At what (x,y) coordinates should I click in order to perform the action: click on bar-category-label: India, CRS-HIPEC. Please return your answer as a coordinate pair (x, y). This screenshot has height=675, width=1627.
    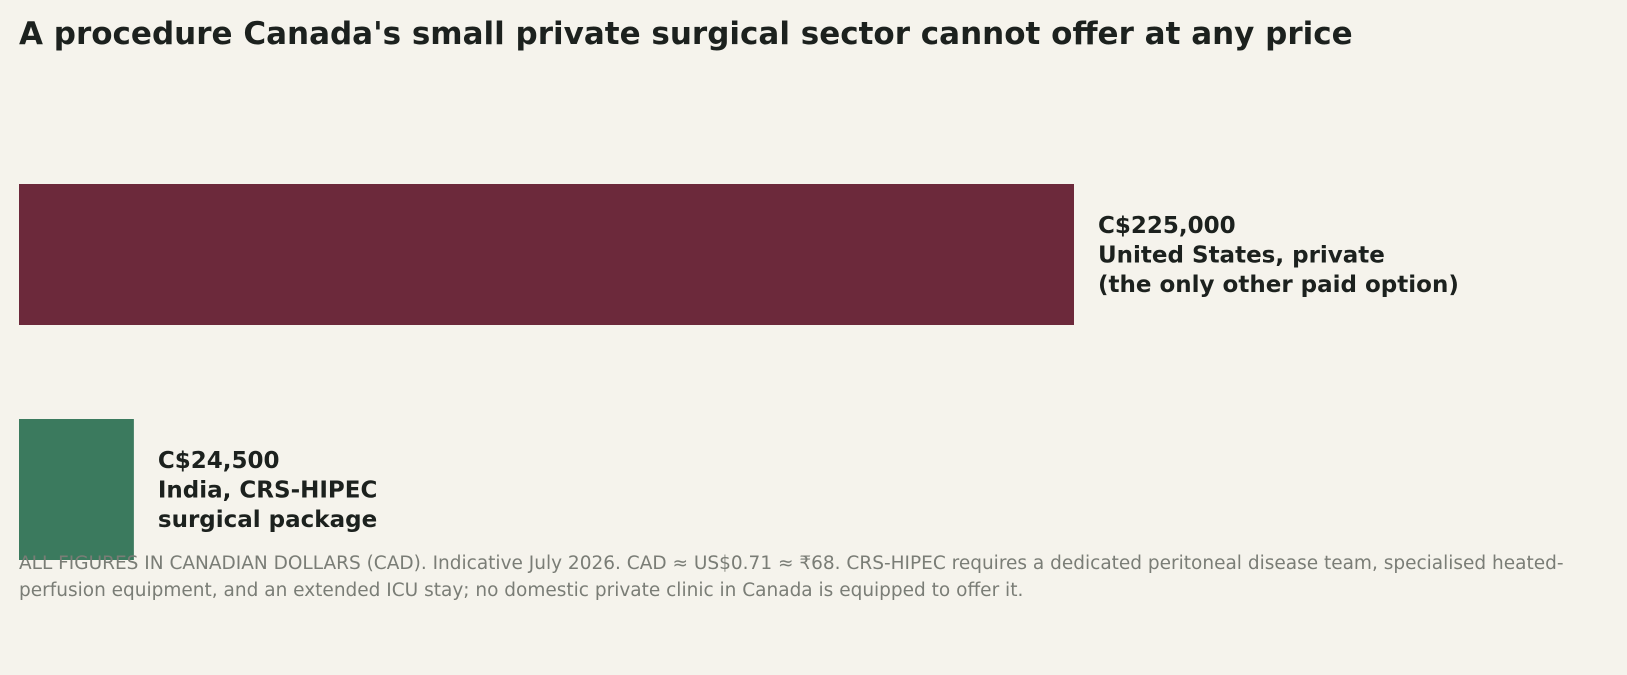
    Looking at the image, I should click on (268, 491).